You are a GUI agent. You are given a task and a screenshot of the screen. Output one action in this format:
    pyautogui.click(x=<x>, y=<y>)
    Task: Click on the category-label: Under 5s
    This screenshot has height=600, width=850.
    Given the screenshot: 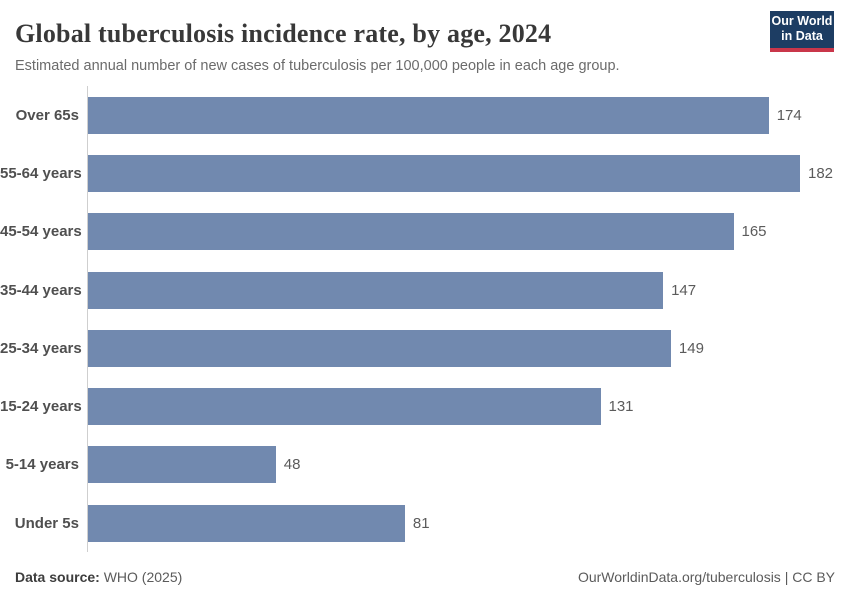 What is the action you would take?
    pyautogui.click(x=46, y=523)
    